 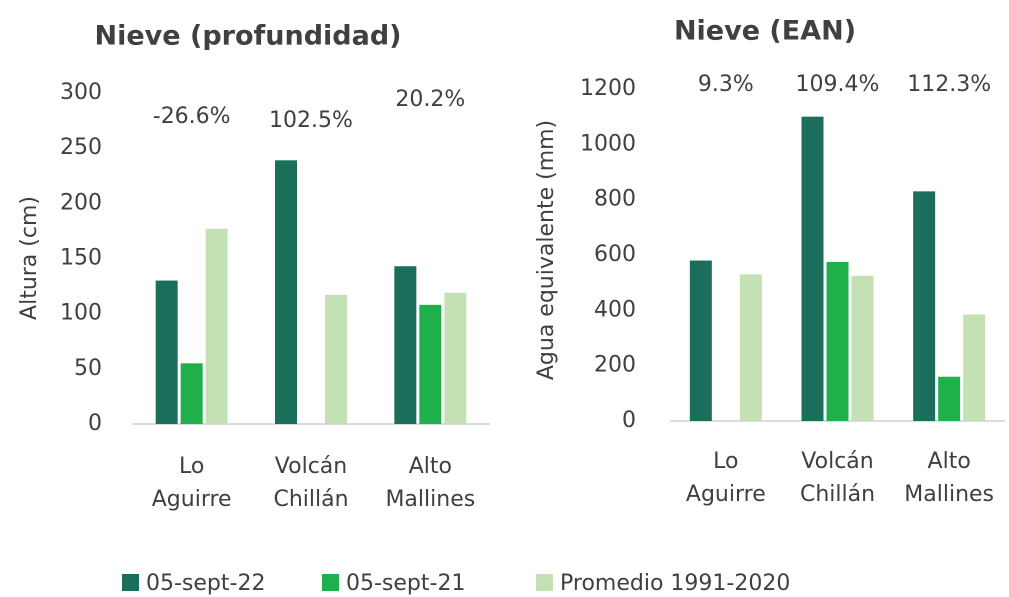 I want to click on y-tick-label: 50, so click(x=88, y=368).